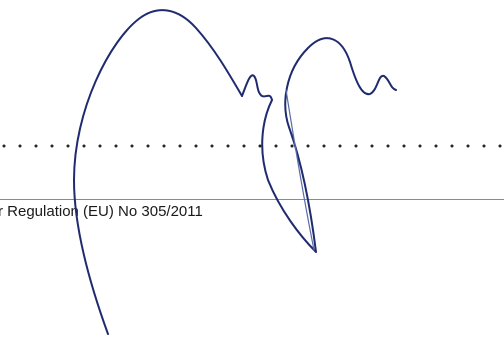 The width and height of the screenshot is (504, 340). What do you see at coordinates (257, 87) in the screenshot?
I see `signature-stroke-squiggle` at bounding box center [257, 87].